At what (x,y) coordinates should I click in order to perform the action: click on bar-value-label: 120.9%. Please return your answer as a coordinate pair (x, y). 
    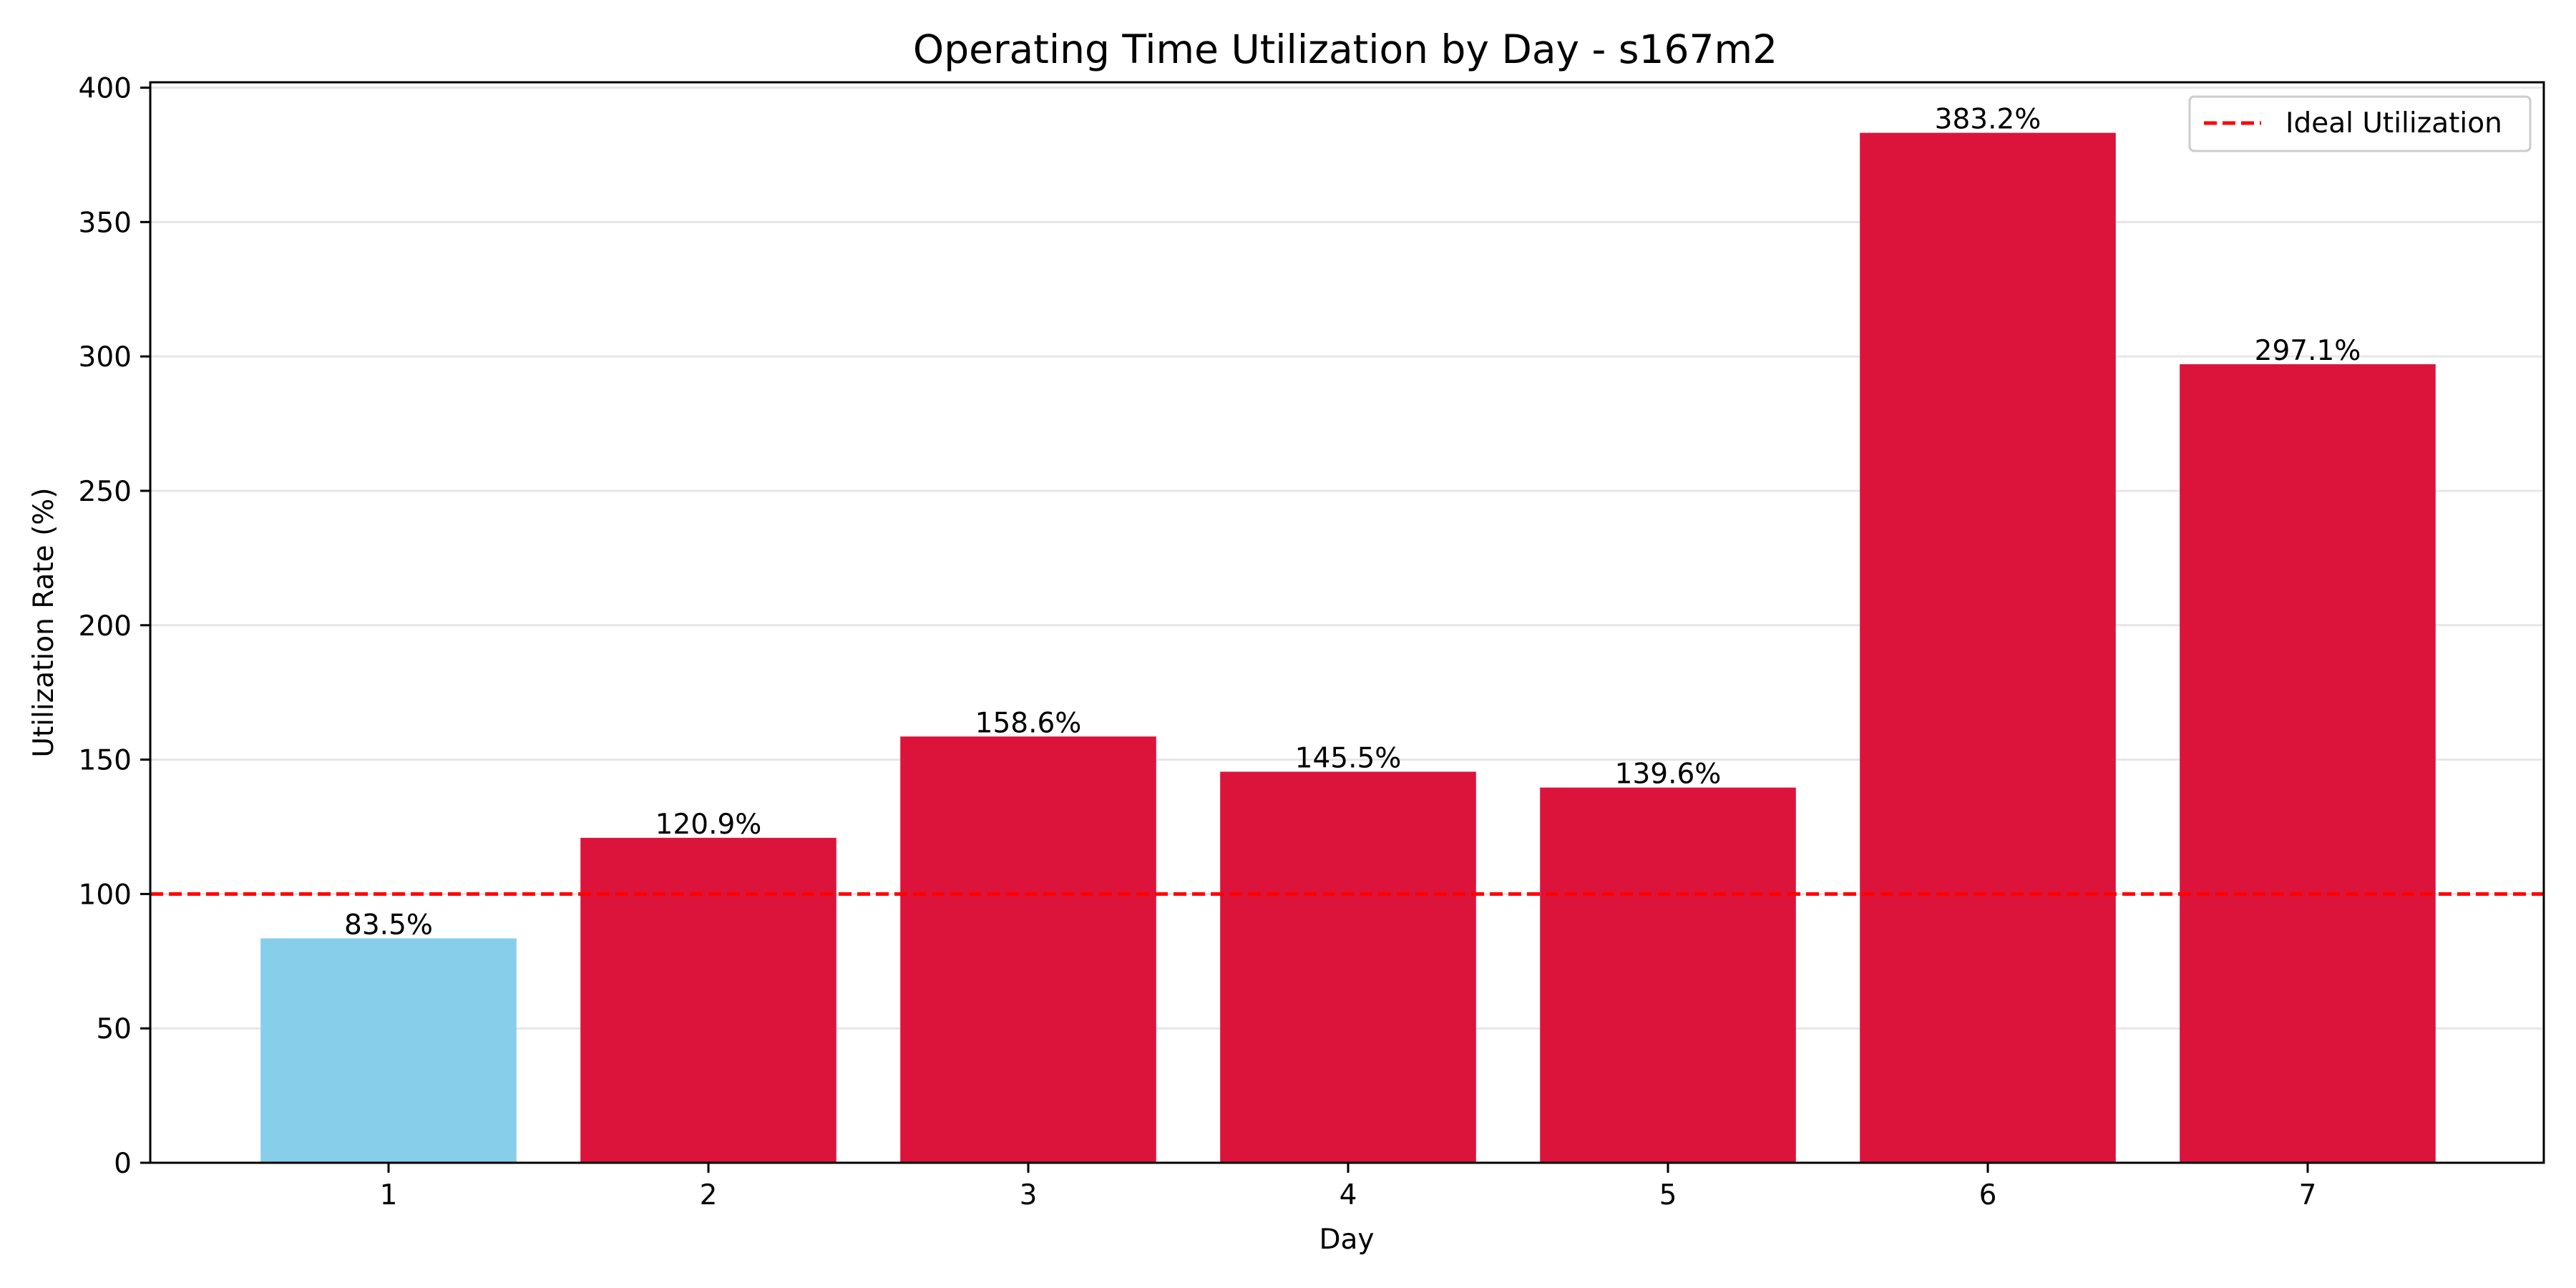
    Looking at the image, I should click on (708, 825).